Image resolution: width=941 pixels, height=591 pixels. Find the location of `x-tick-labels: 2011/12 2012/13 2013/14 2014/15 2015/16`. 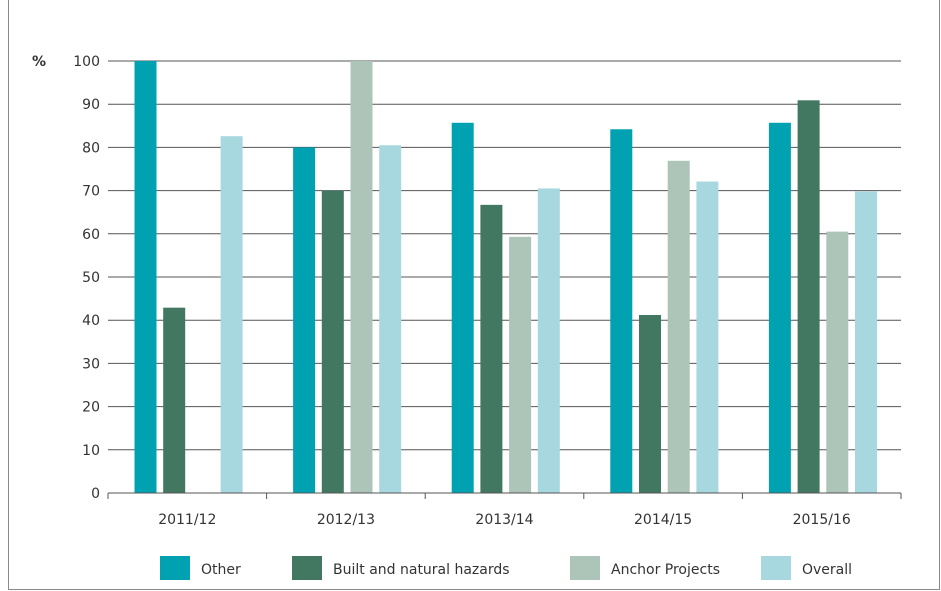

x-tick-labels: 2011/12 2012/13 2013/14 2014/15 2015/16 is located at coordinates (504, 520).